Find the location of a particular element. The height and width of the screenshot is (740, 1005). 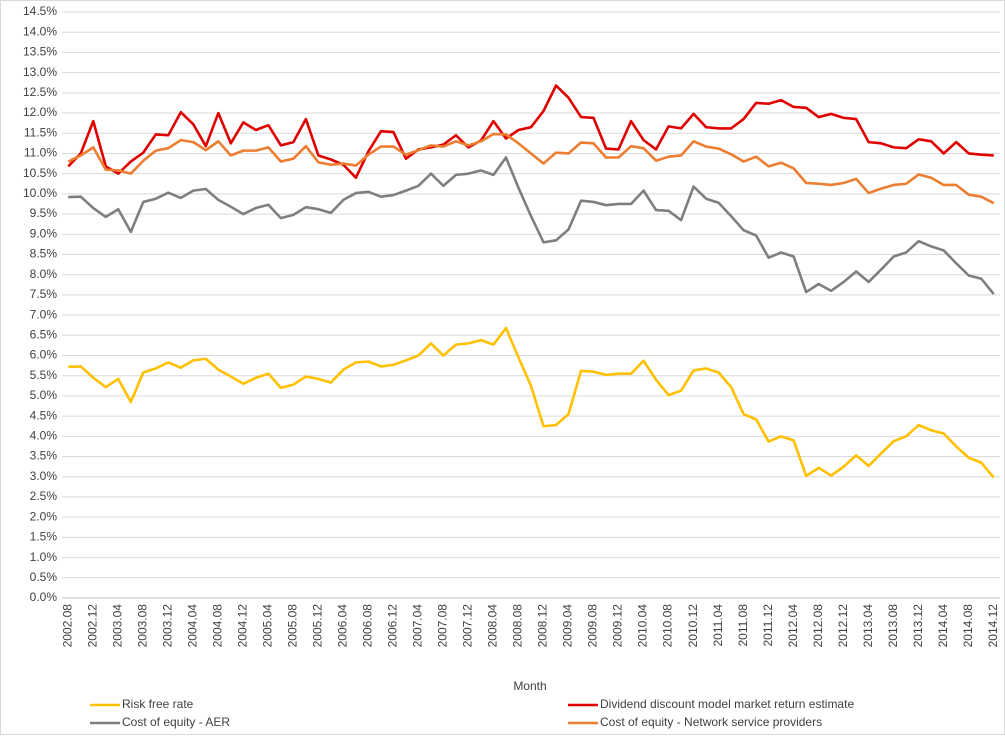

y-tick-label: 12.0% is located at coordinates (40, 112).